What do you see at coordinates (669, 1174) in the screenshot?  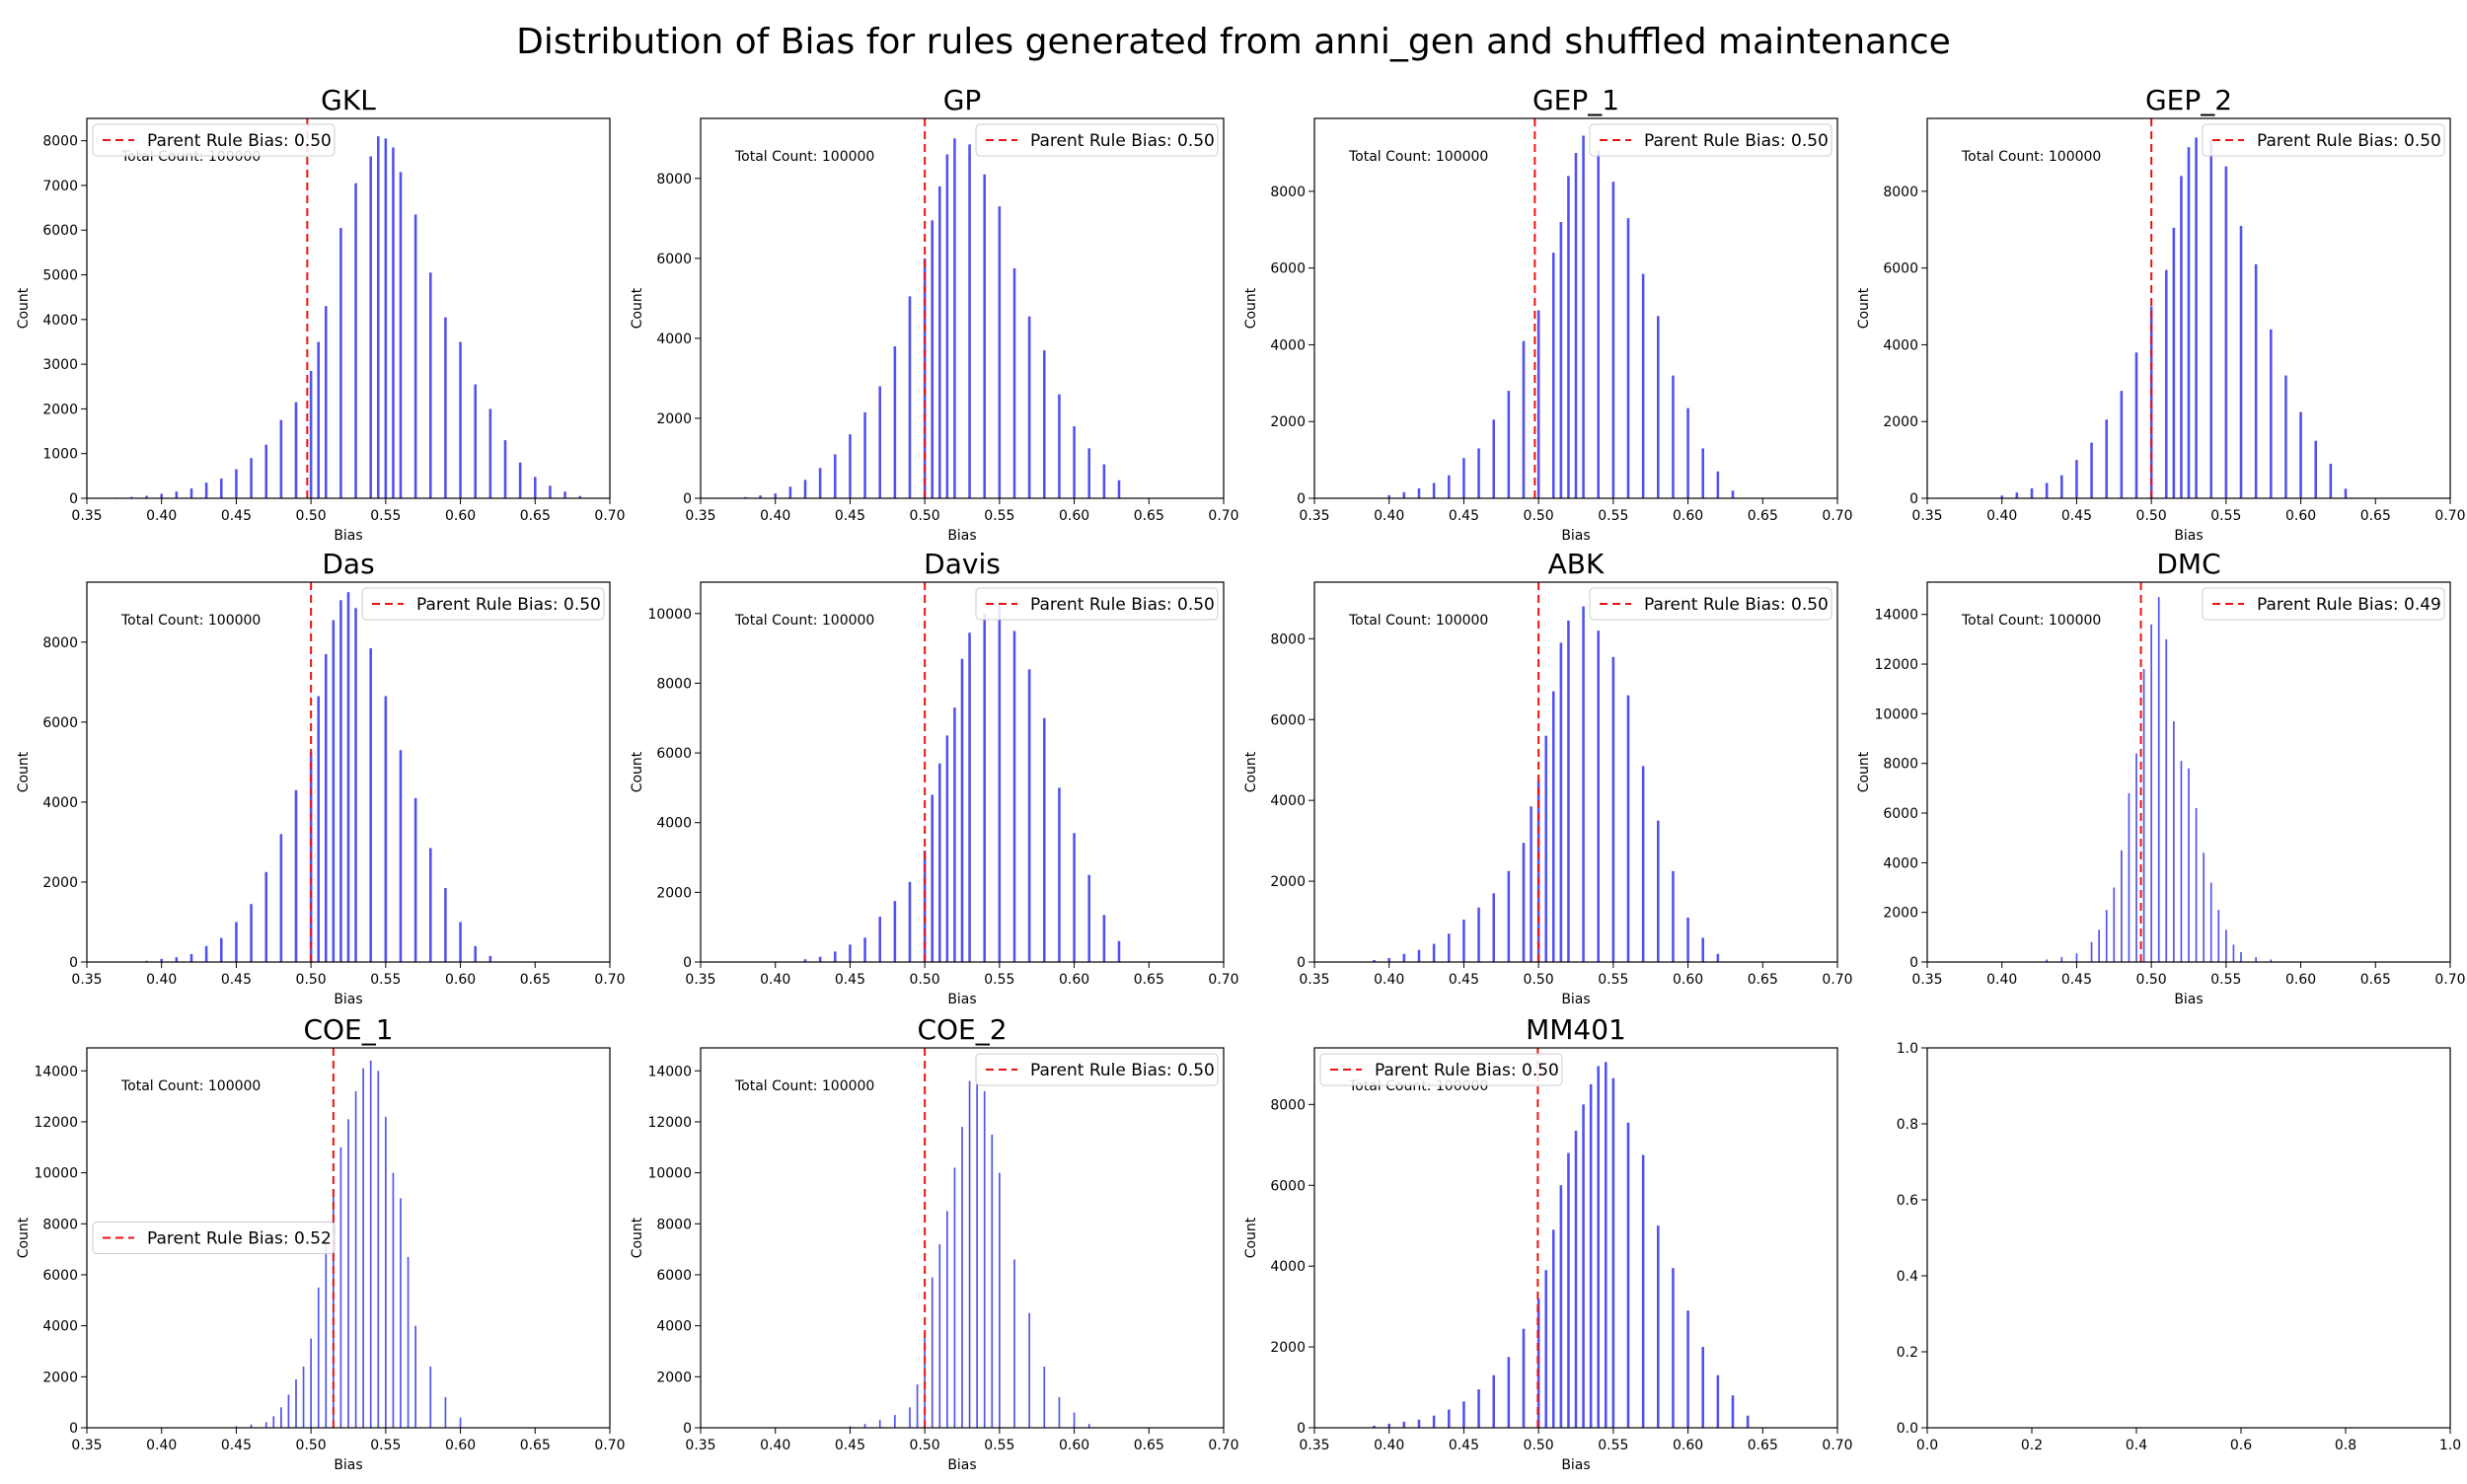 I see `y-tick-label: 10000` at bounding box center [669, 1174].